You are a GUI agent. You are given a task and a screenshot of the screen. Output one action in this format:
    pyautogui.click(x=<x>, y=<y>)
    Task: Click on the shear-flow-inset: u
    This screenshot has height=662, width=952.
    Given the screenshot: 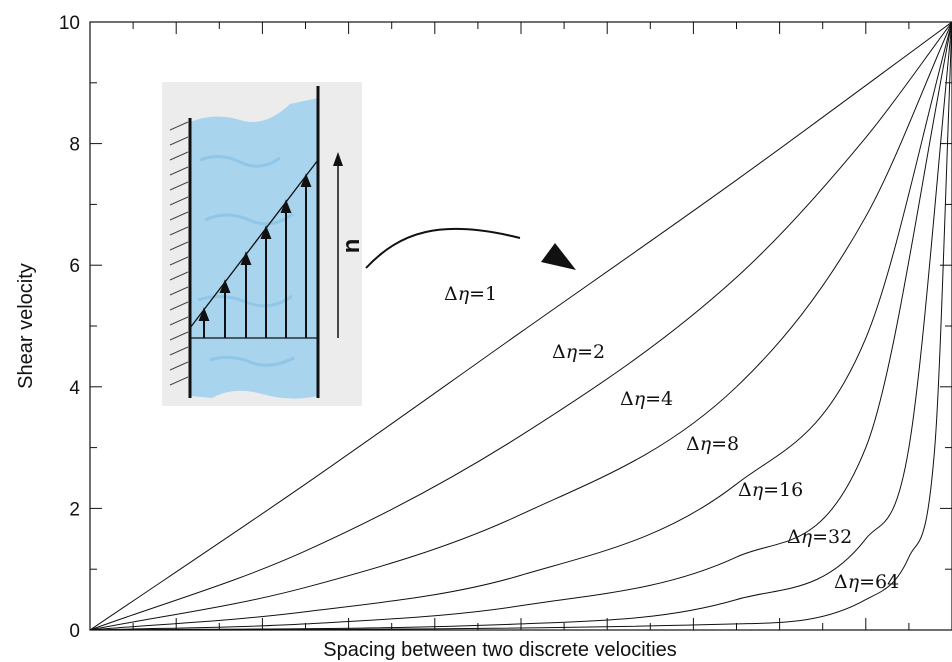 What is the action you would take?
    pyautogui.click(x=264, y=244)
    